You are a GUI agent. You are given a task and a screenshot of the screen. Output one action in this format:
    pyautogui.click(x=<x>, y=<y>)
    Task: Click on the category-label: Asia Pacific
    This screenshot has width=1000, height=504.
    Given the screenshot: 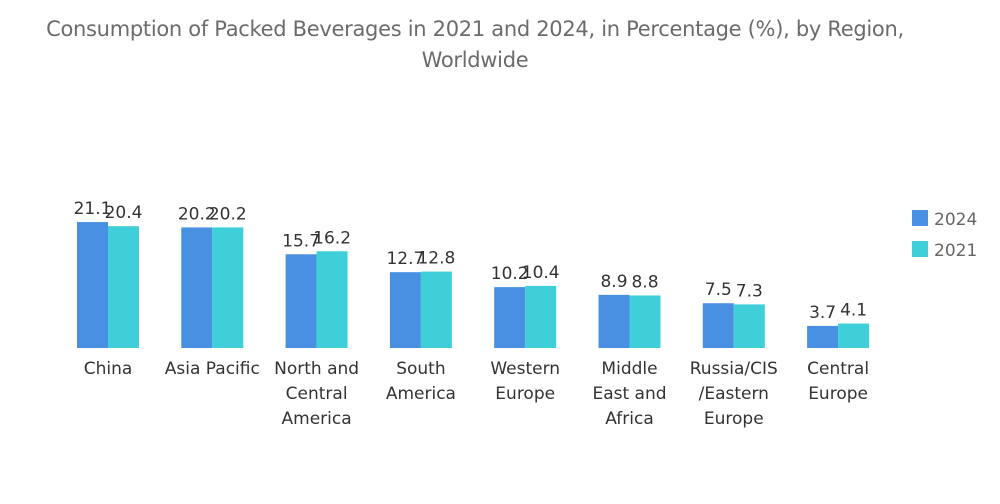 What is the action you would take?
    pyautogui.click(x=212, y=369)
    